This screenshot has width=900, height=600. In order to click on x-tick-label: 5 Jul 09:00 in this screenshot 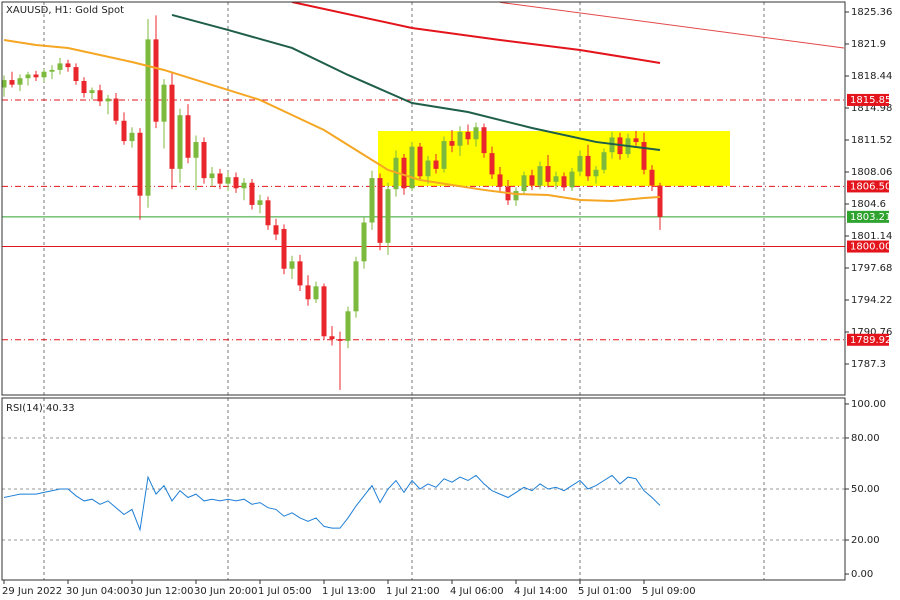, I will do `click(669, 591)`.